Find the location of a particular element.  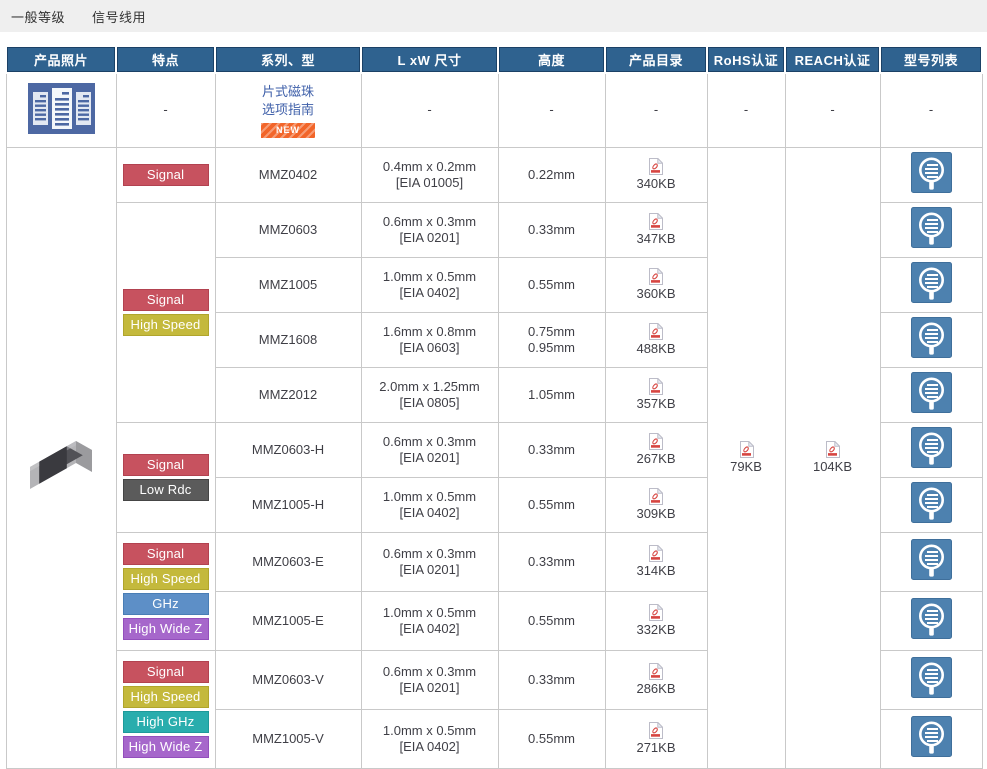

catalog-cell: 332KB is located at coordinates (656, 621).